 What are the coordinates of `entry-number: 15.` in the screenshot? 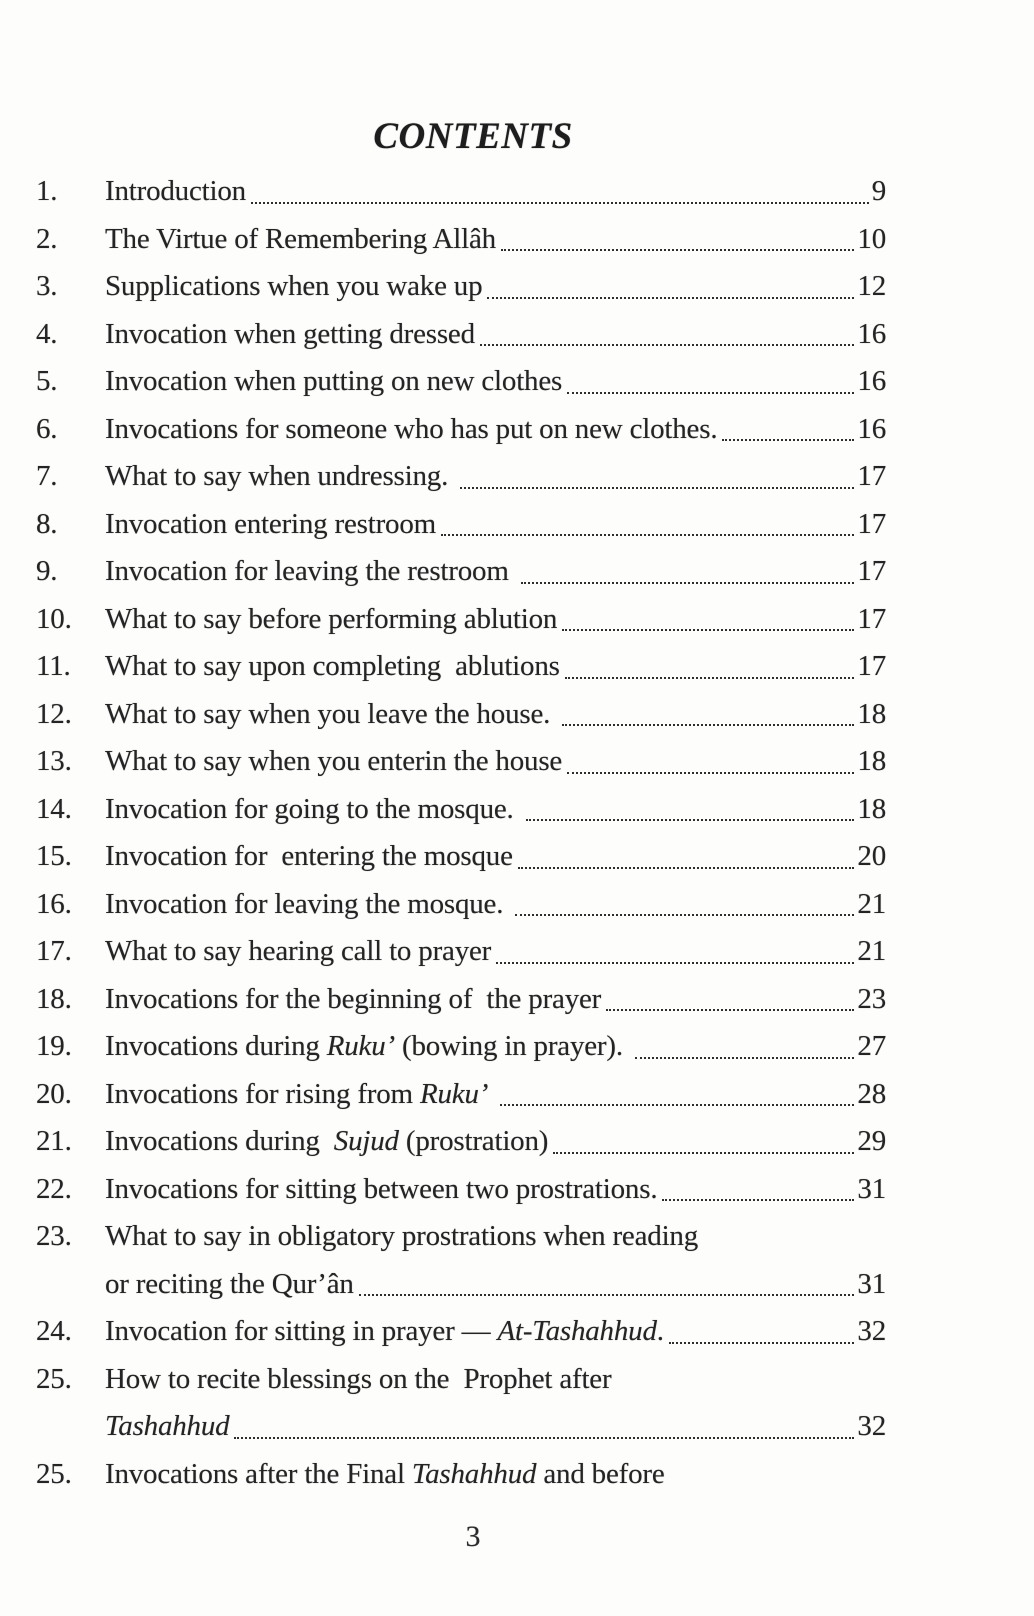 It's located at (54, 856).